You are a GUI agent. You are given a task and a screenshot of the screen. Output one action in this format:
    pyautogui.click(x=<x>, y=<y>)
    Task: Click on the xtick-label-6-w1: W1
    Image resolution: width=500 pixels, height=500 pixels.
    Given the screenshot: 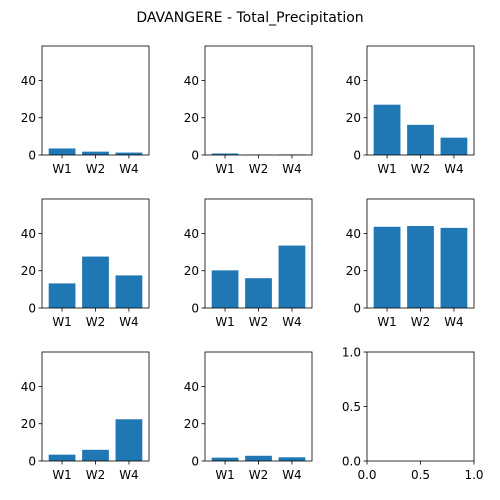 What is the action you would take?
    pyautogui.click(x=387, y=322)
    